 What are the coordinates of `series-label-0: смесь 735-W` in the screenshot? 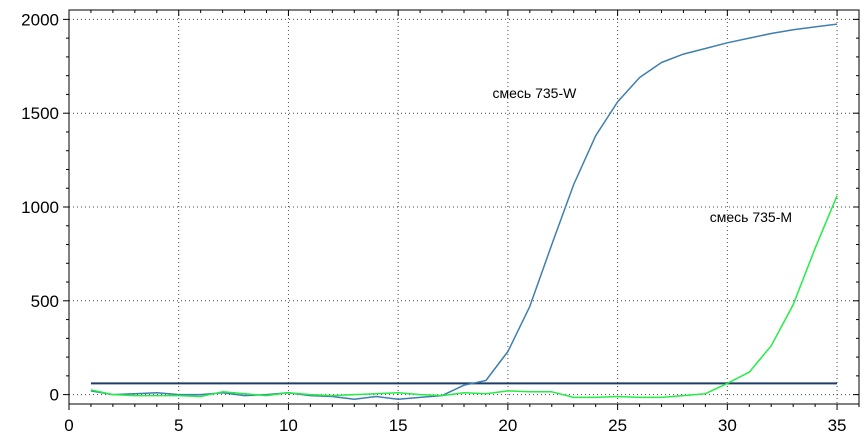 It's located at (535, 93).